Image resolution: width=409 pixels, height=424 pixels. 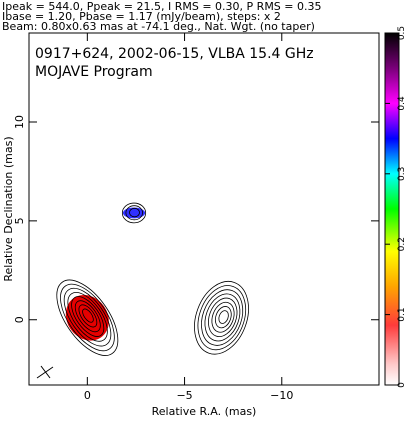 I want to click on colorbar-tick-label: 0, so click(x=402, y=385).